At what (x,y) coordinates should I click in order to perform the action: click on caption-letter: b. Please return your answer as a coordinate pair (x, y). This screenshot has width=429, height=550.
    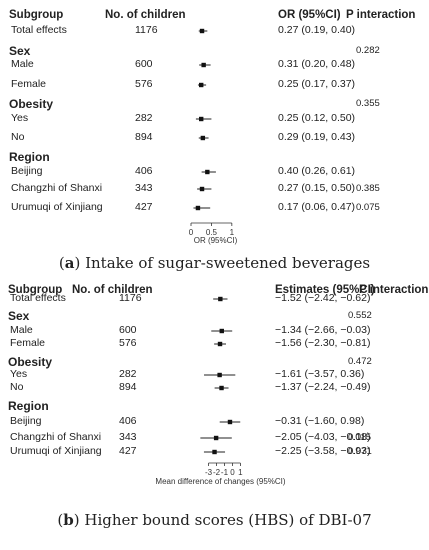
    Looking at the image, I should click on (68, 520).